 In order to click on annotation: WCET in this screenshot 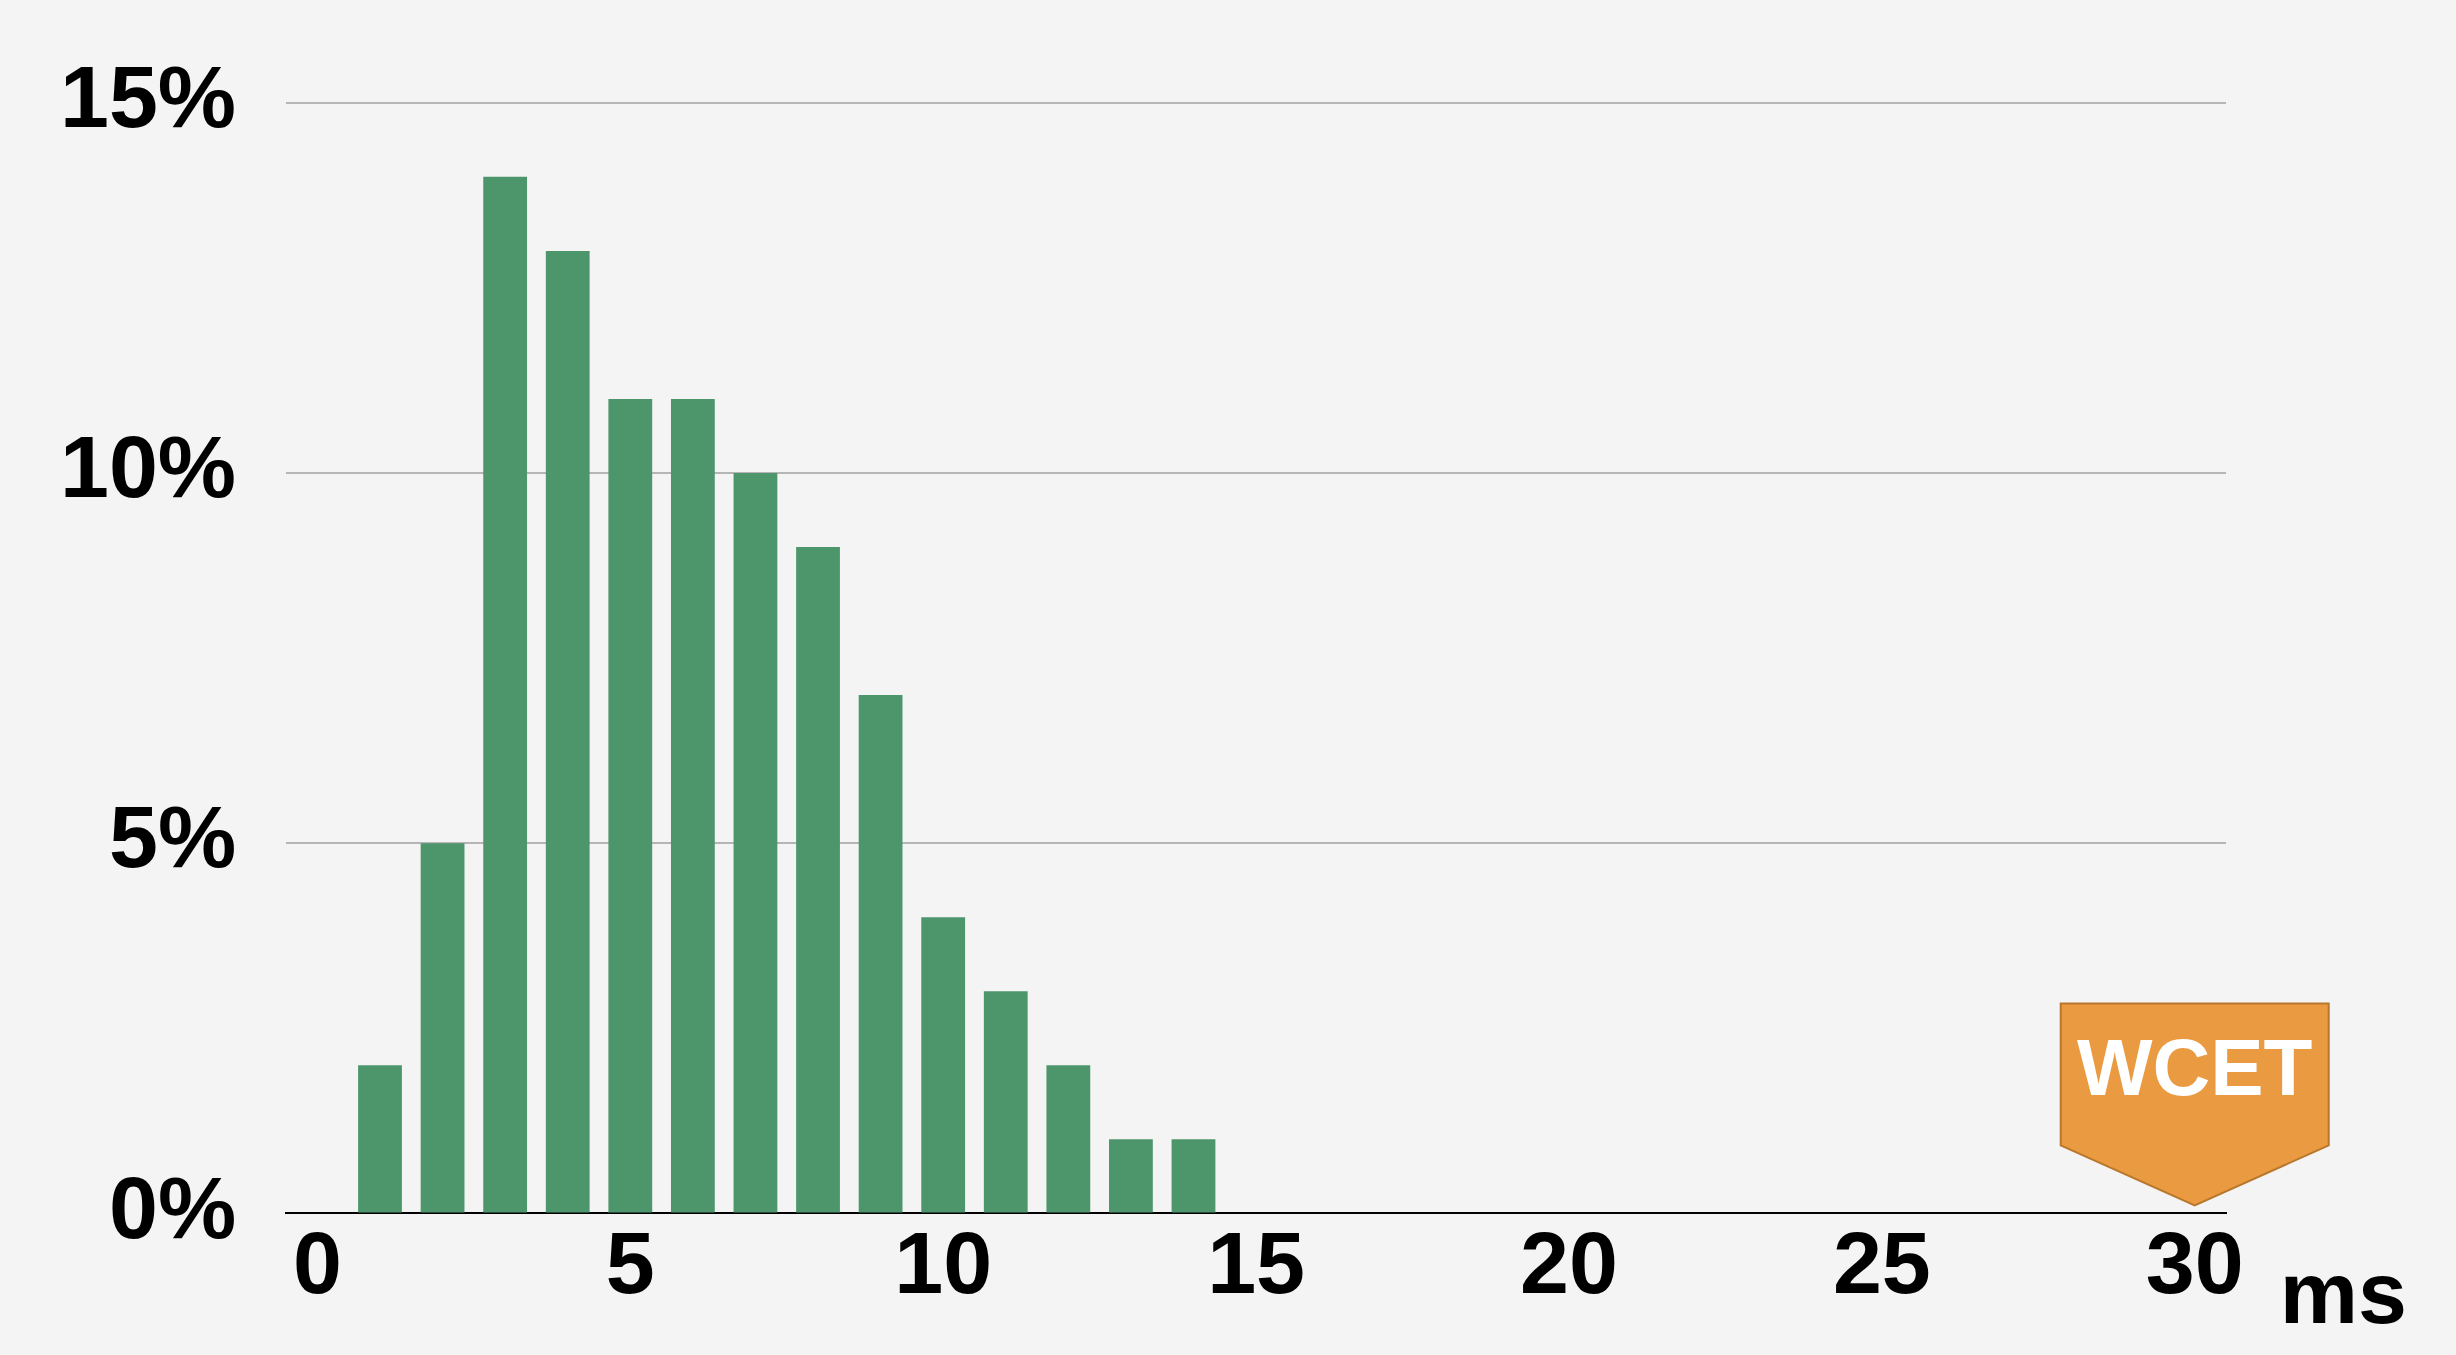, I will do `click(2194, 1068)`.